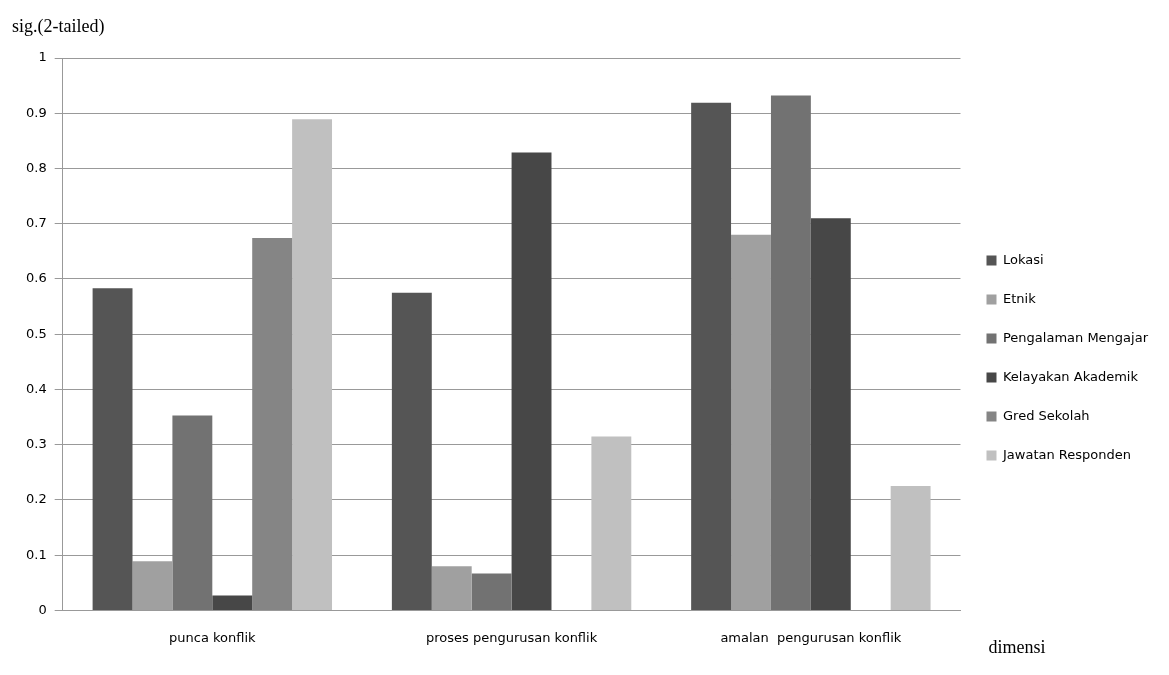 Image resolution: width=1169 pixels, height=675 pixels. What do you see at coordinates (36, 112) in the screenshot?
I see `y-tick-label: 0.9` at bounding box center [36, 112].